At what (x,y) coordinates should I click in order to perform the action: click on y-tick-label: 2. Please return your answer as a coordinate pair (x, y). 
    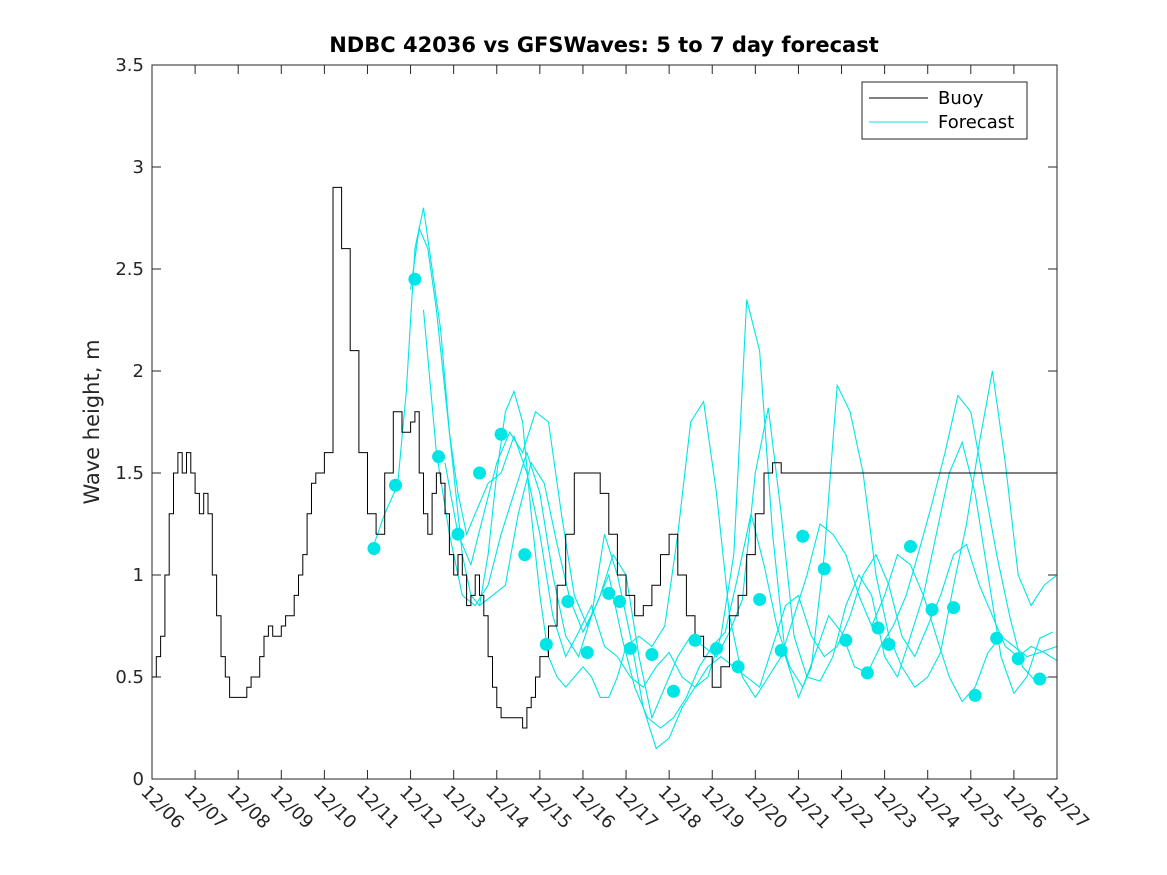
    Looking at the image, I should click on (138, 371).